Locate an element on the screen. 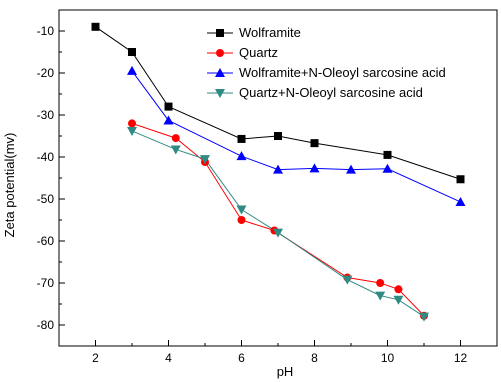  y-tick-label: -50 is located at coordinates (46, 199).